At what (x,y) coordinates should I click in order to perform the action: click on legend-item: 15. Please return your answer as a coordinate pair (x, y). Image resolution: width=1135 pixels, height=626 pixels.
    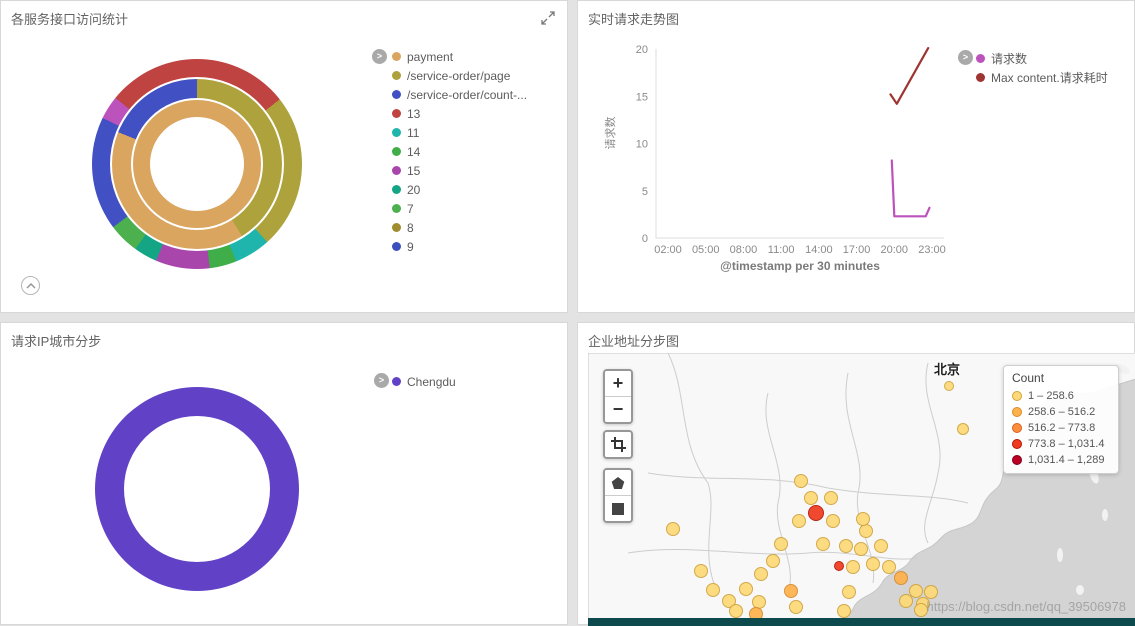
    Looking at the image, I should click on (459, 170).